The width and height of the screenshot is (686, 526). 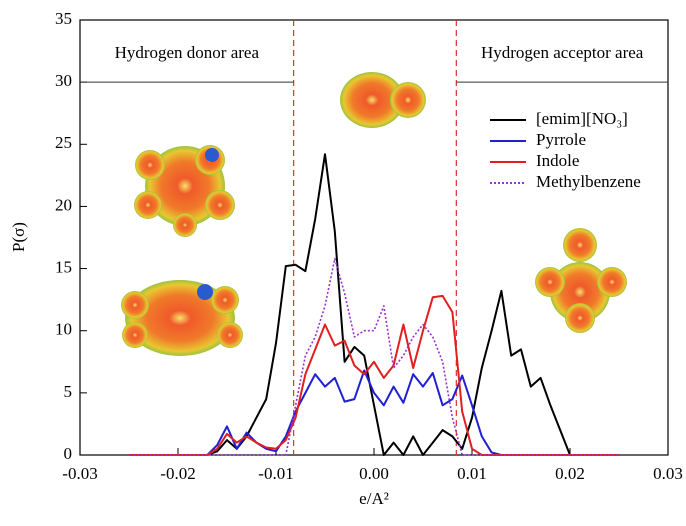 I want to click on legend-label: Pyrrole, so click(x=561, y=139).